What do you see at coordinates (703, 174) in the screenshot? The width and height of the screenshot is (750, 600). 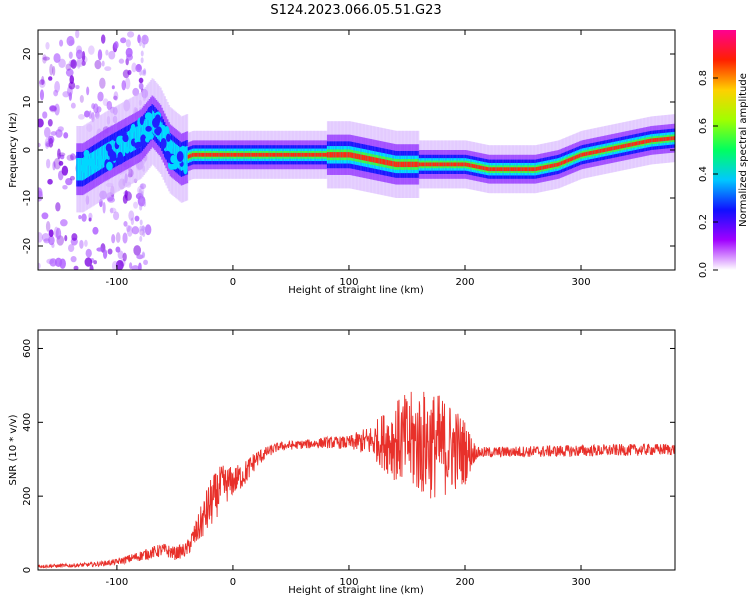 I see `colorbar-tick-label: 0.4` at bounding box center [703, 174].